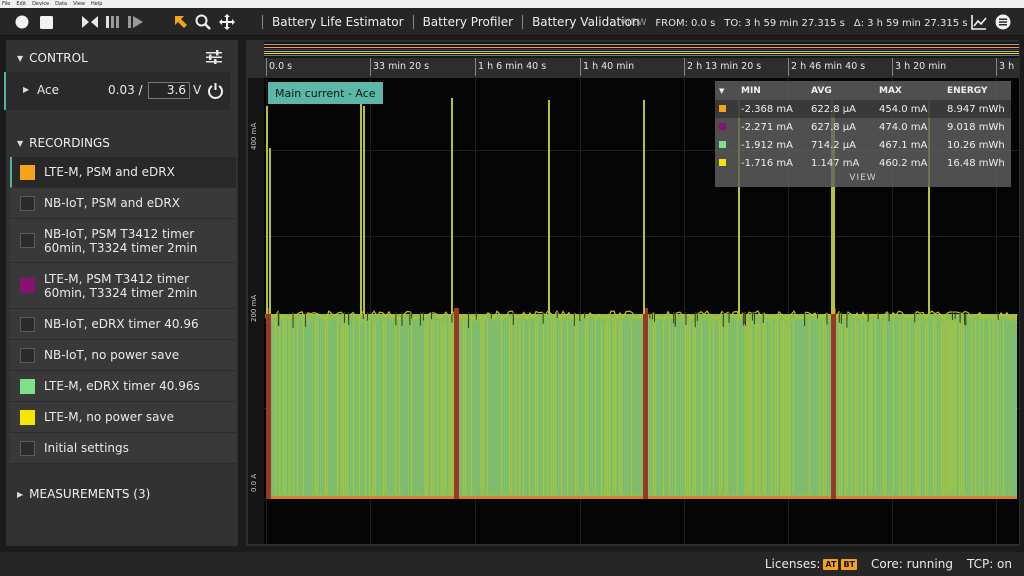 Image resolution: width=1024 pixels, height=576 pixels. I want to click on recording-label: LTE-M, no power save, so click(109, 417).